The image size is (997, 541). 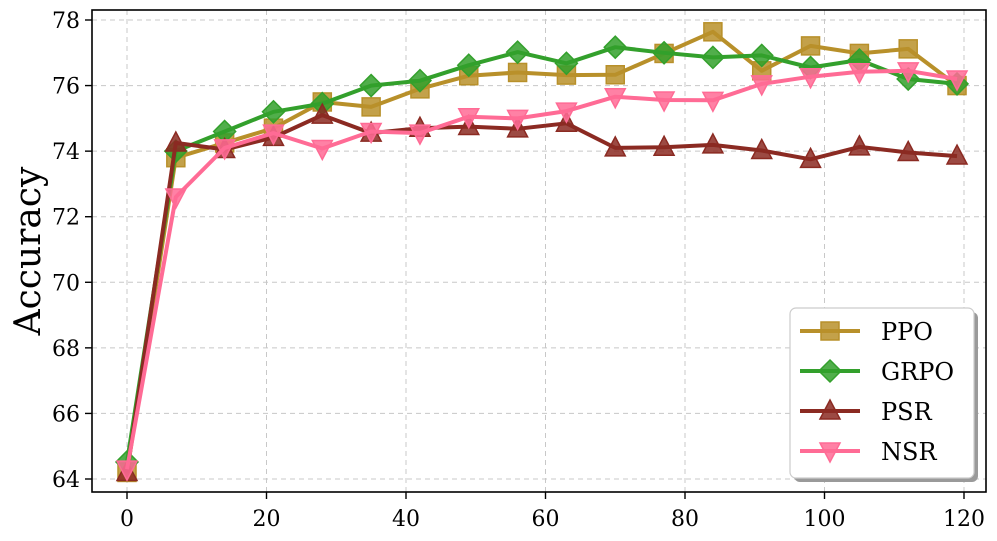 I want to click on y-tick-label: 78, so click(x=66, y=21).